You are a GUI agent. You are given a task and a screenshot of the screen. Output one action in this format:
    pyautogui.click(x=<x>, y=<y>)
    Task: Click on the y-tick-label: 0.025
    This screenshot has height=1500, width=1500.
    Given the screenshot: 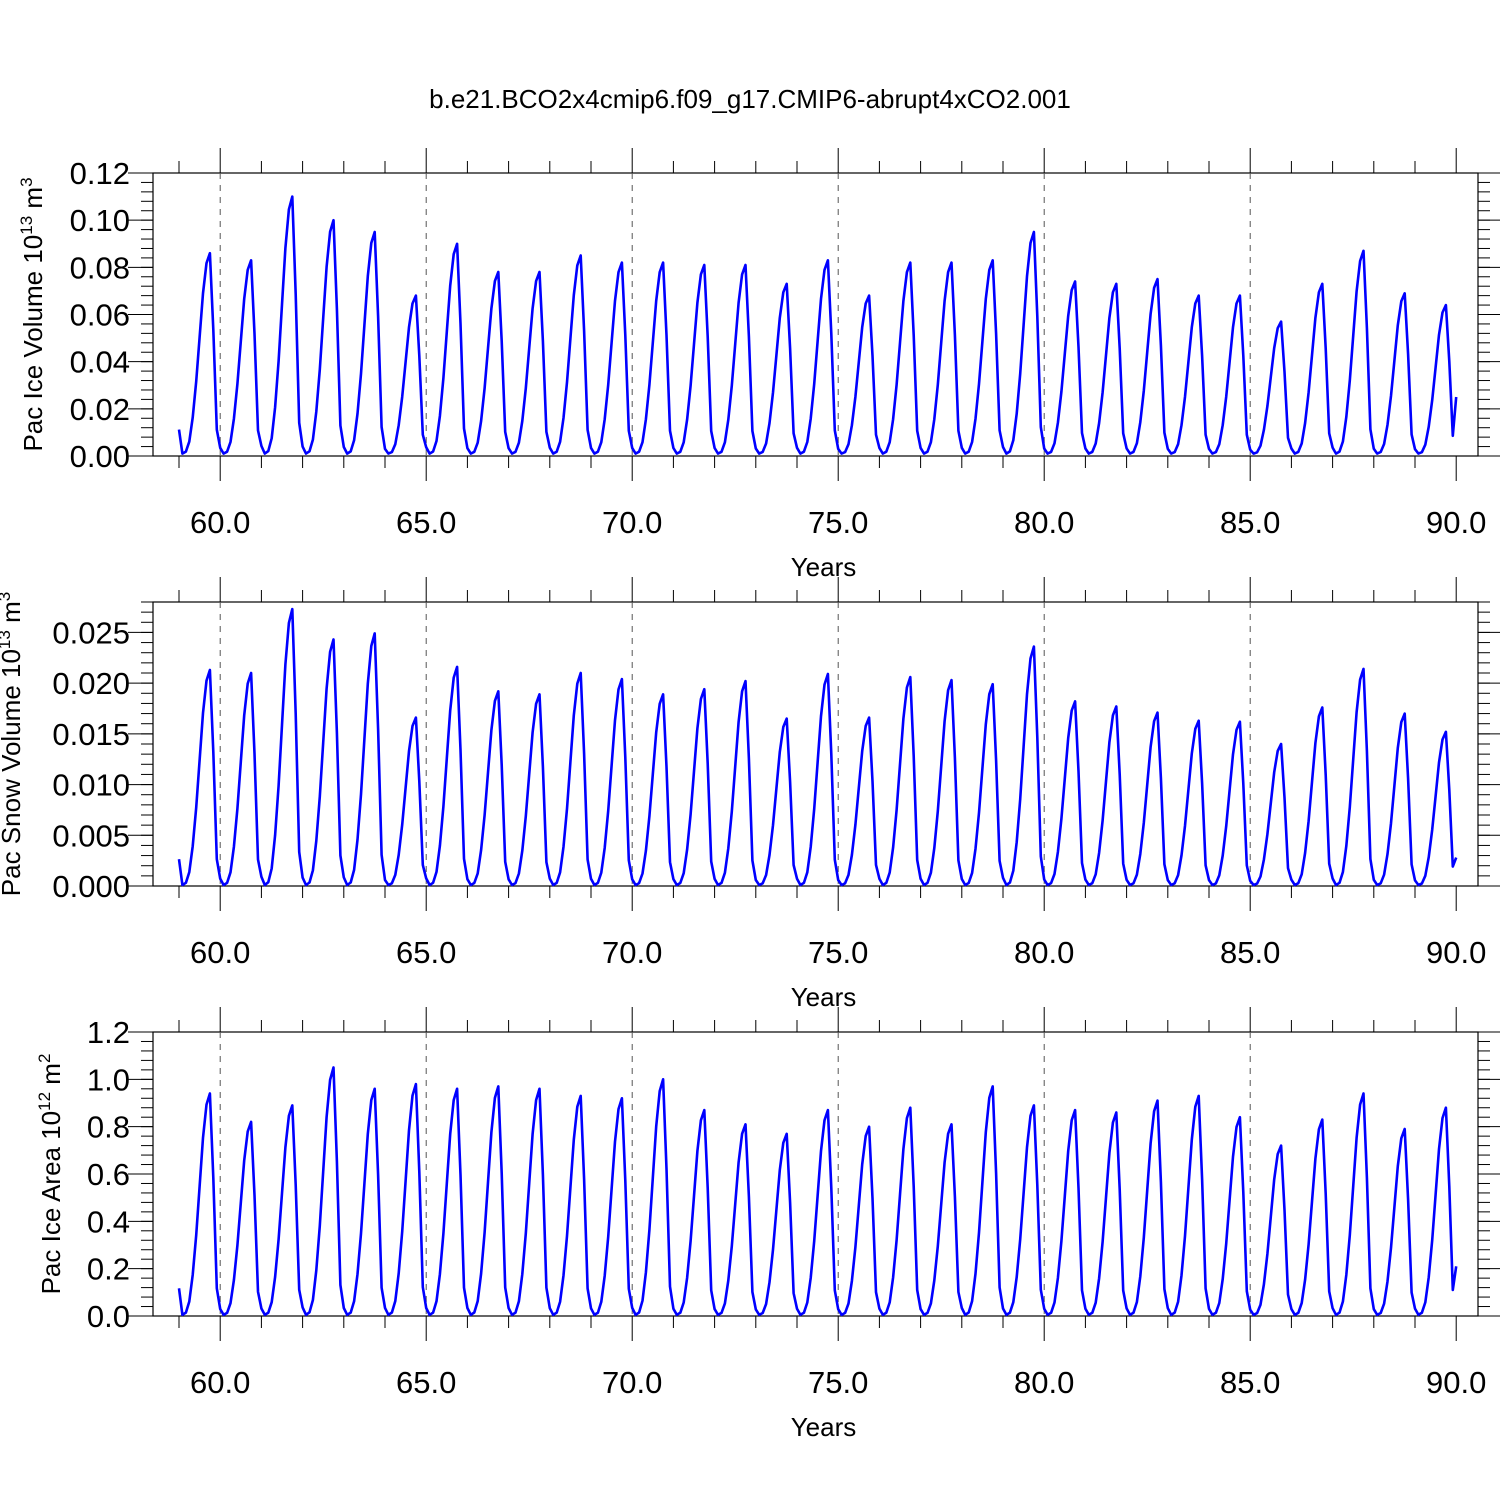 What is the action you would take?
    pyautogui.click(x=91, y=632)
    